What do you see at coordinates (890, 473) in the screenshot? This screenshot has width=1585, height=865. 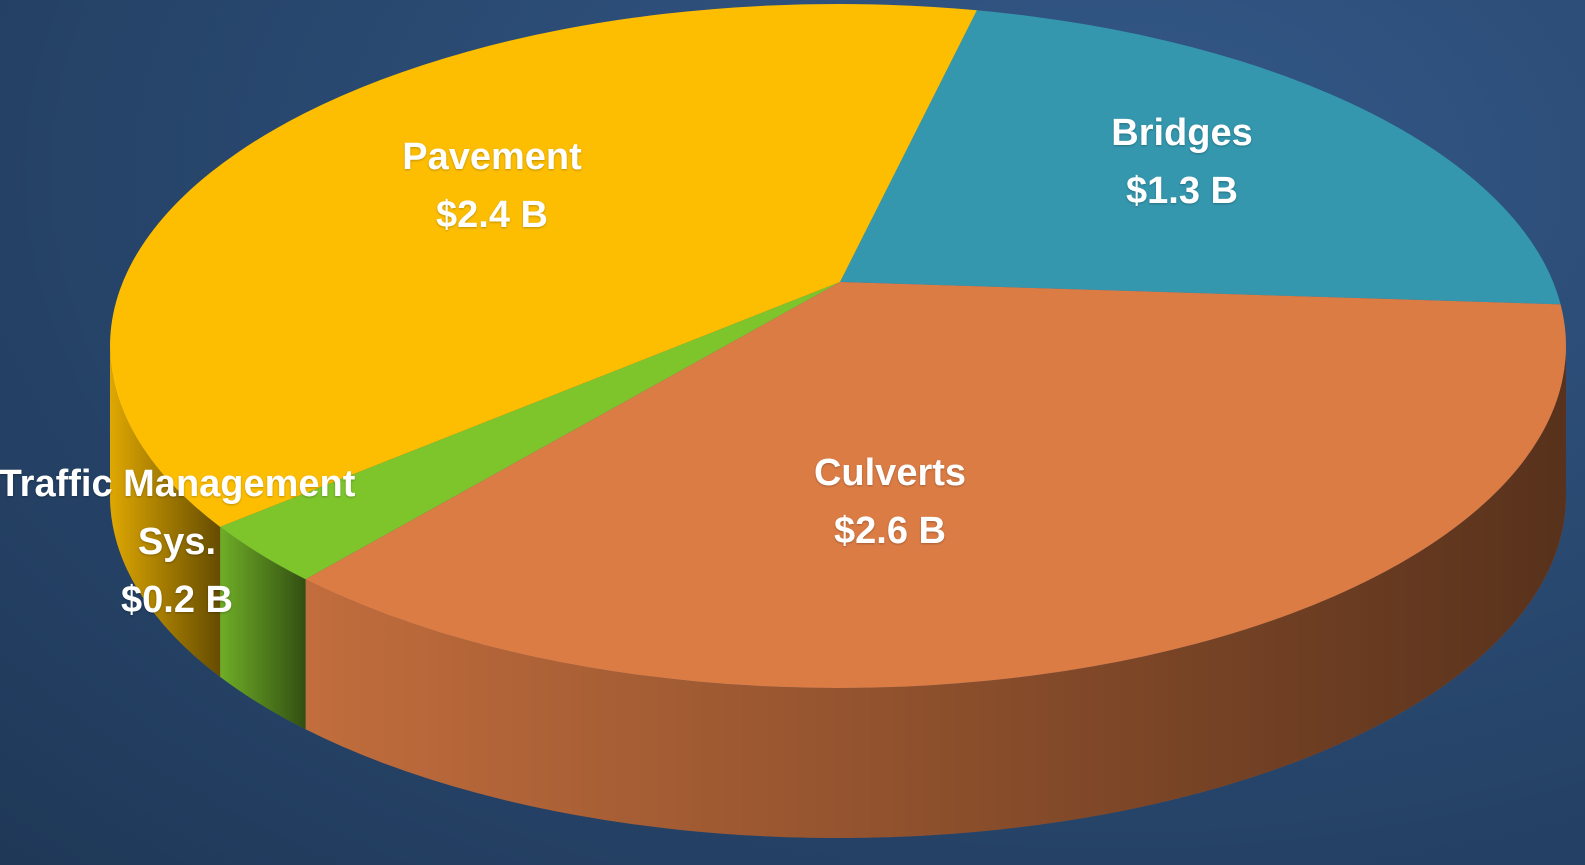 I see `category-label: Culverts` at bounding box center [890, 473].